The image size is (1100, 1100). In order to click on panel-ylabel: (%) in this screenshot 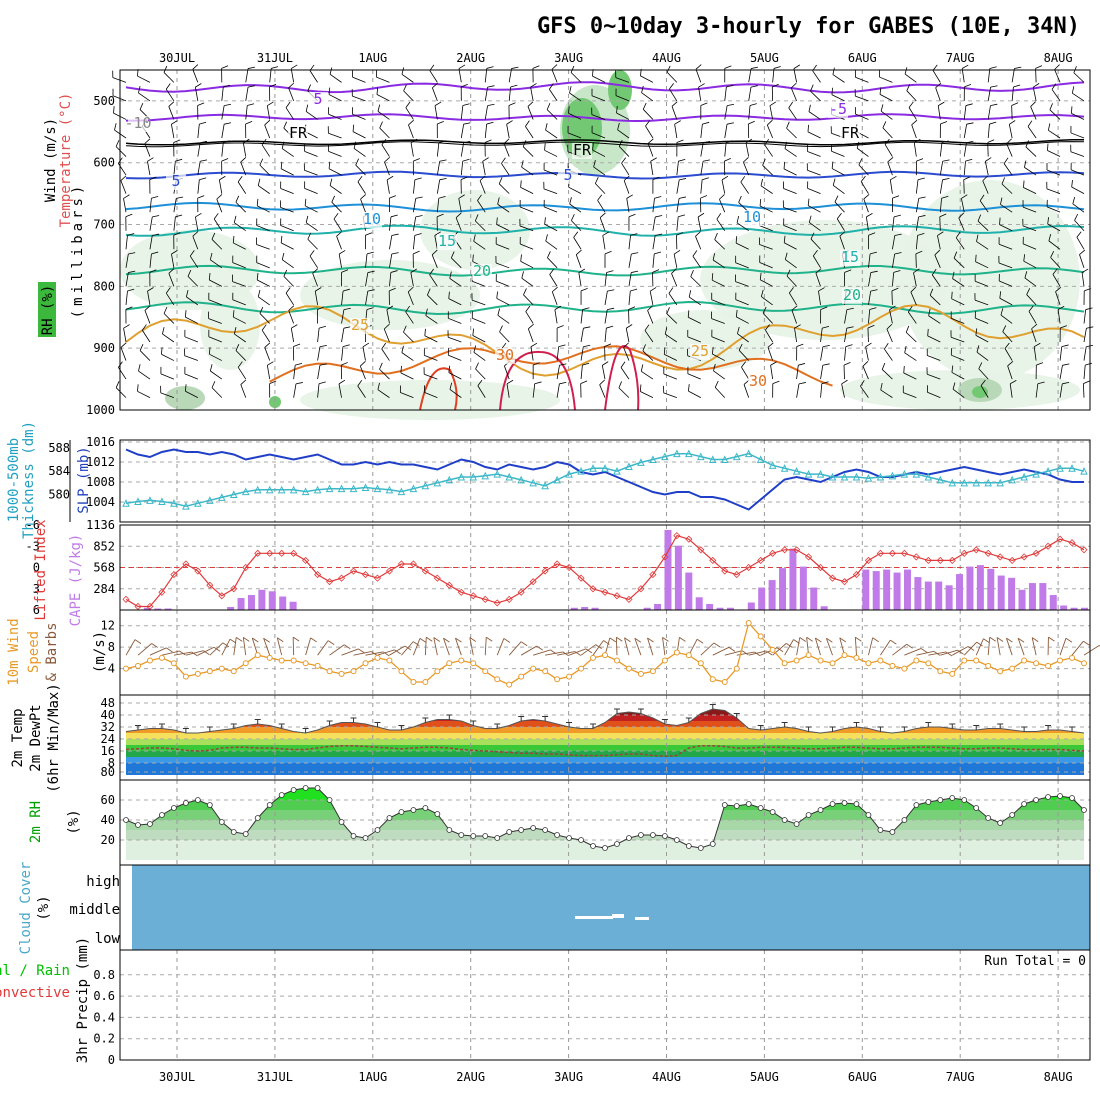, I will do `click(44, 907)`.